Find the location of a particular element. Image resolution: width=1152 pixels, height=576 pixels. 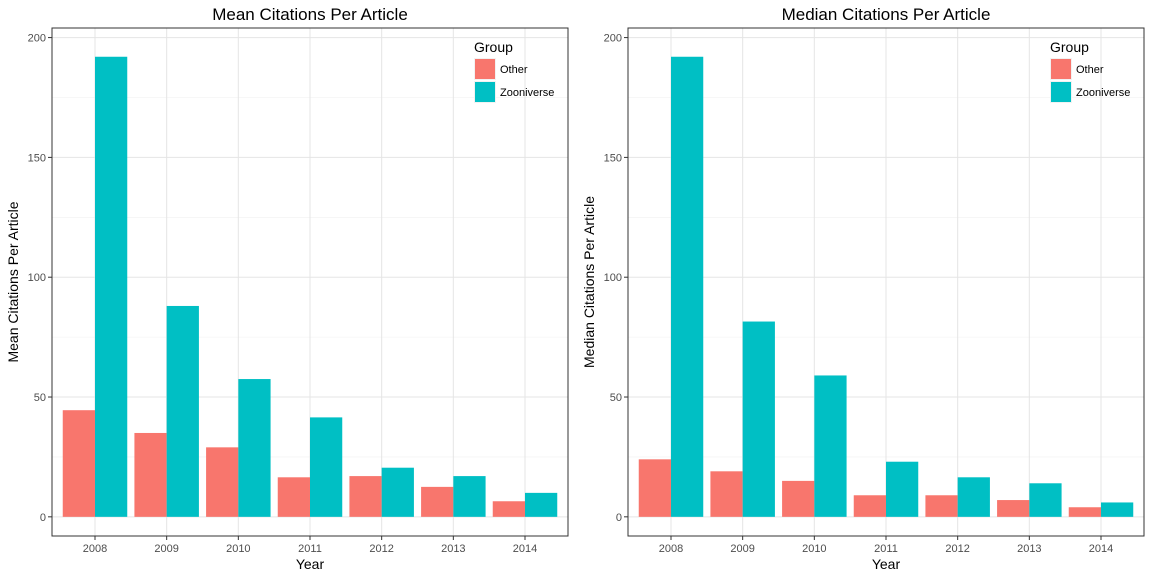

chart-title: Median Citations Per Article is located at coordinates (886, 14).